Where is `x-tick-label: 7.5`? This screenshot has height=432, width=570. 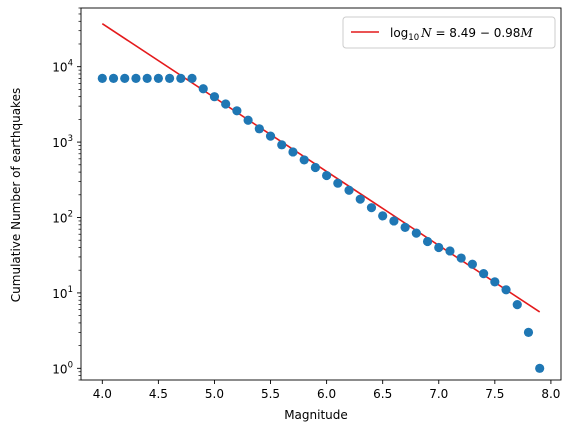 x-tick-label: 7.5 is located at coordinates (494, 394).